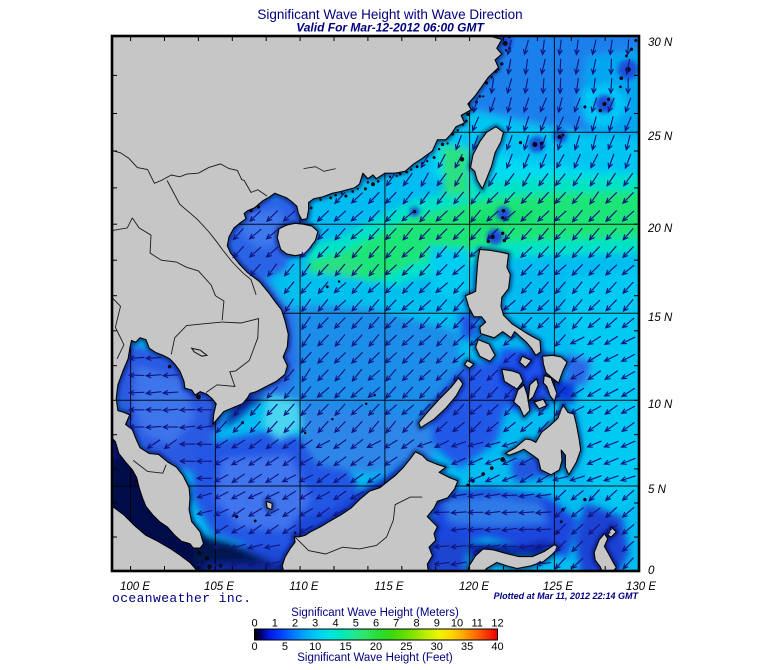  I want to click on svg-text: 6, so click(376, 624).